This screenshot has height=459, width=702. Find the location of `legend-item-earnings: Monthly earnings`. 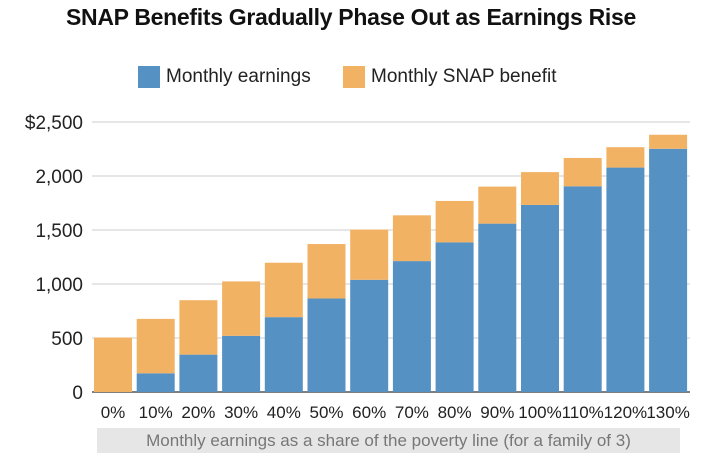

legend-item-earnings: Monthly earnings is located at coordinates (224, 77).